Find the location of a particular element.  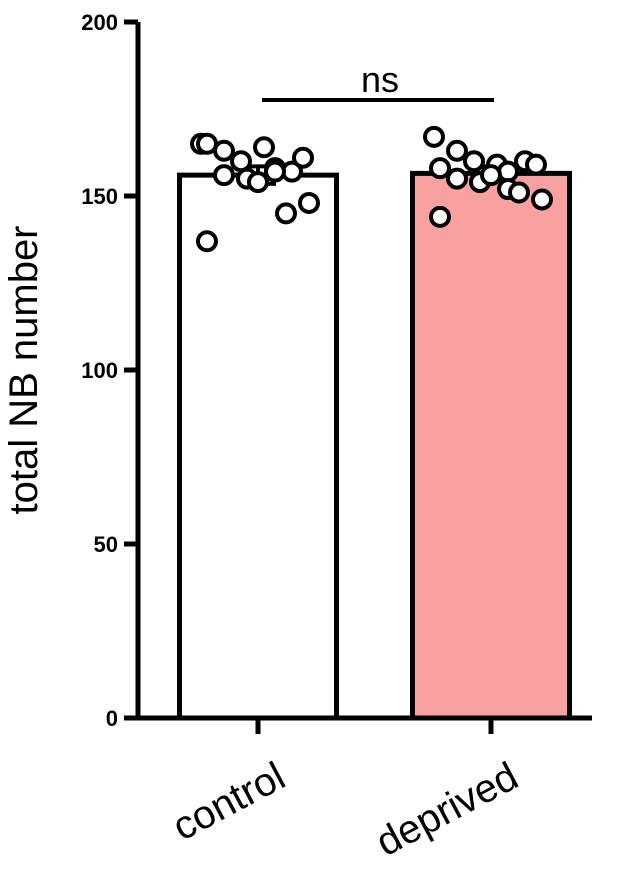

significance-layer: ns is located at coordinates (378, 80).